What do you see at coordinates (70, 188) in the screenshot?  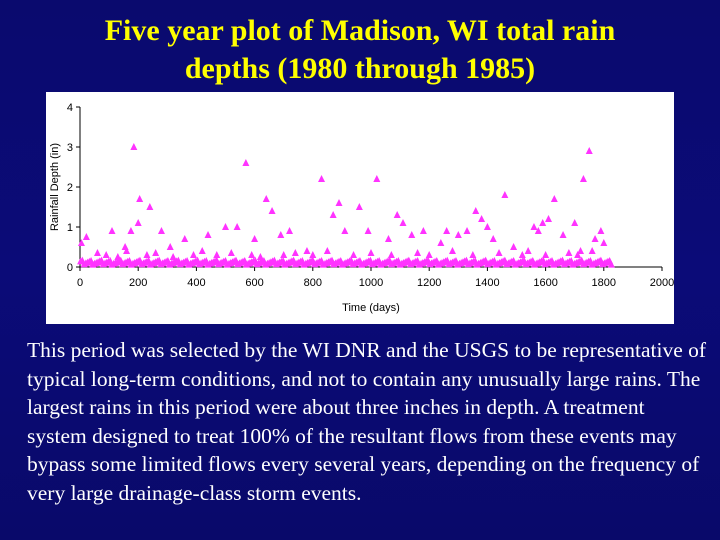 I see `y-tick-label: 2` at bounding box center [70, 188].